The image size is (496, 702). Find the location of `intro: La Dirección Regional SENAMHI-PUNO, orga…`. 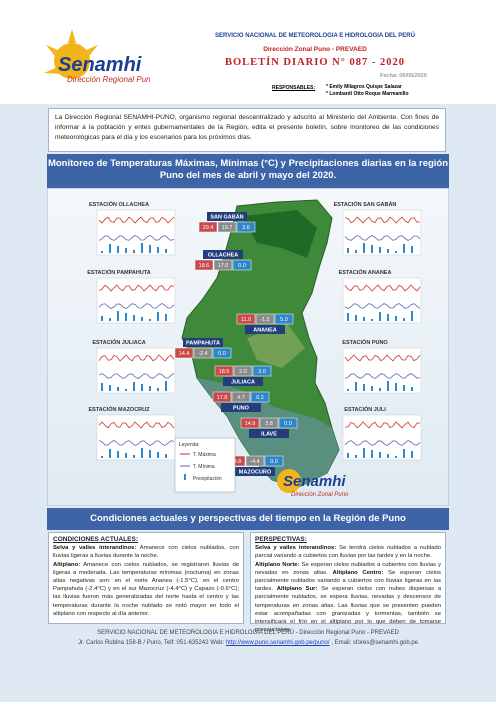

intro: La Dirección Regional SENAMHI-PUNO, orga… is located at coordinates (247, 130).